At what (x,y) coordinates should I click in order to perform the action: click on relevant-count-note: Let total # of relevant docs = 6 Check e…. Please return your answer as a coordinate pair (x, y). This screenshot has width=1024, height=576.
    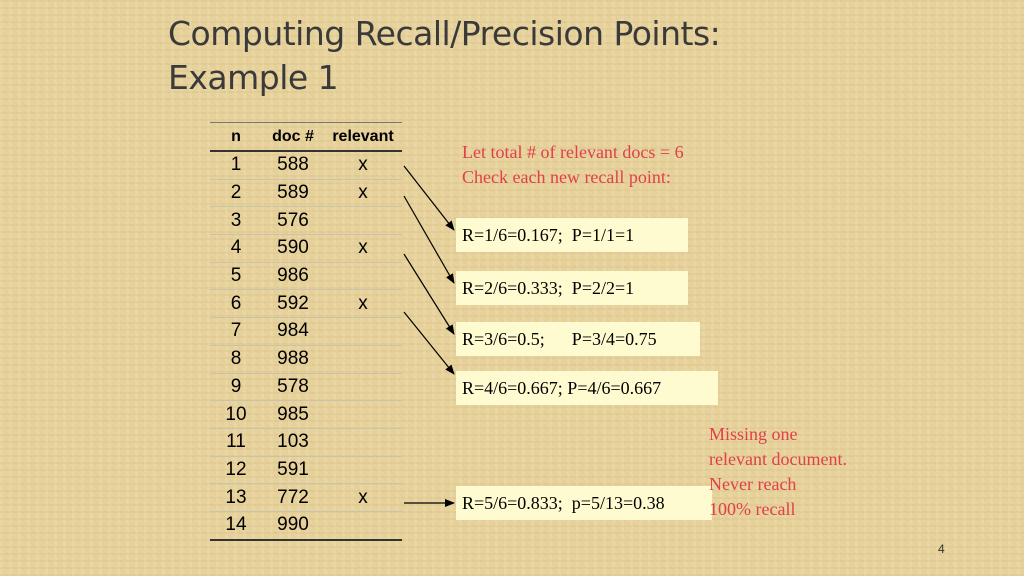
    Looking at the image, I should click on (573, 165).